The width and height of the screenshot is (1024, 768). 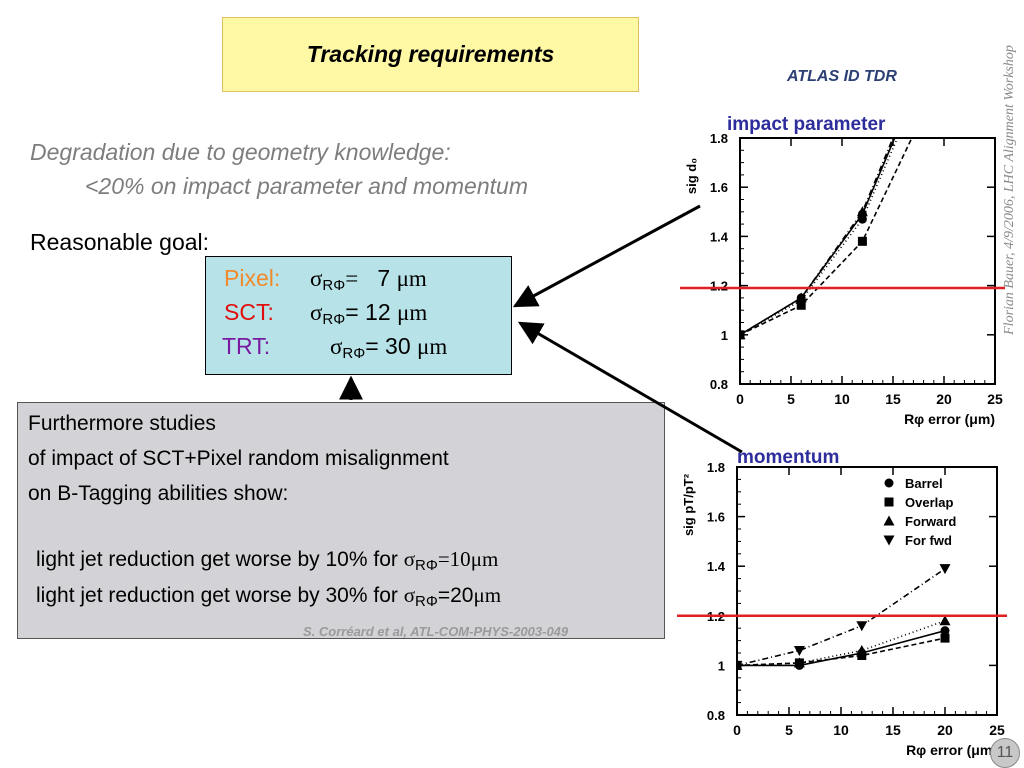 I want to click on goal-value: 12, so click(x=378, y=312).